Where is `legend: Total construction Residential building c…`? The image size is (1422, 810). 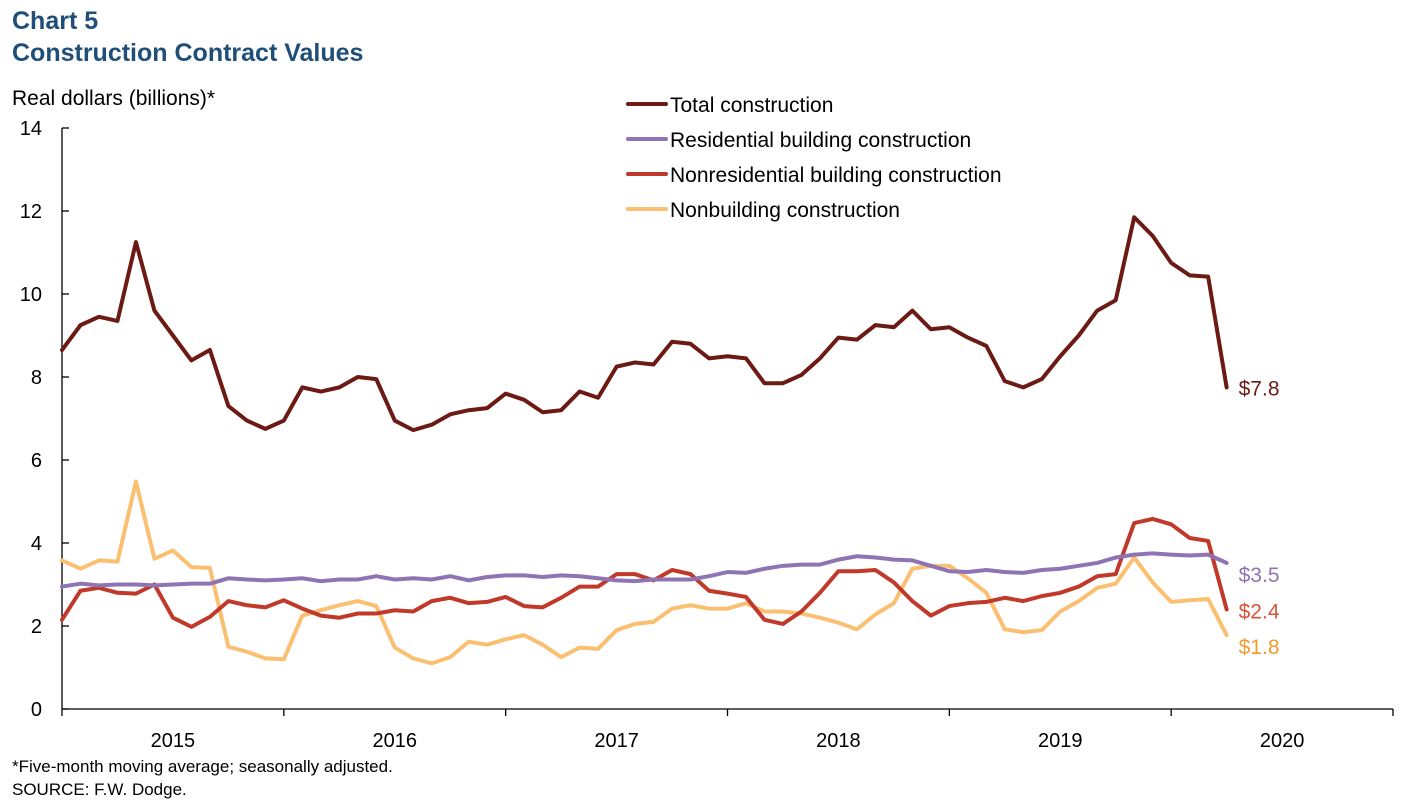
legend: Total construction Residential building c… is located at coordinates (814, 158).